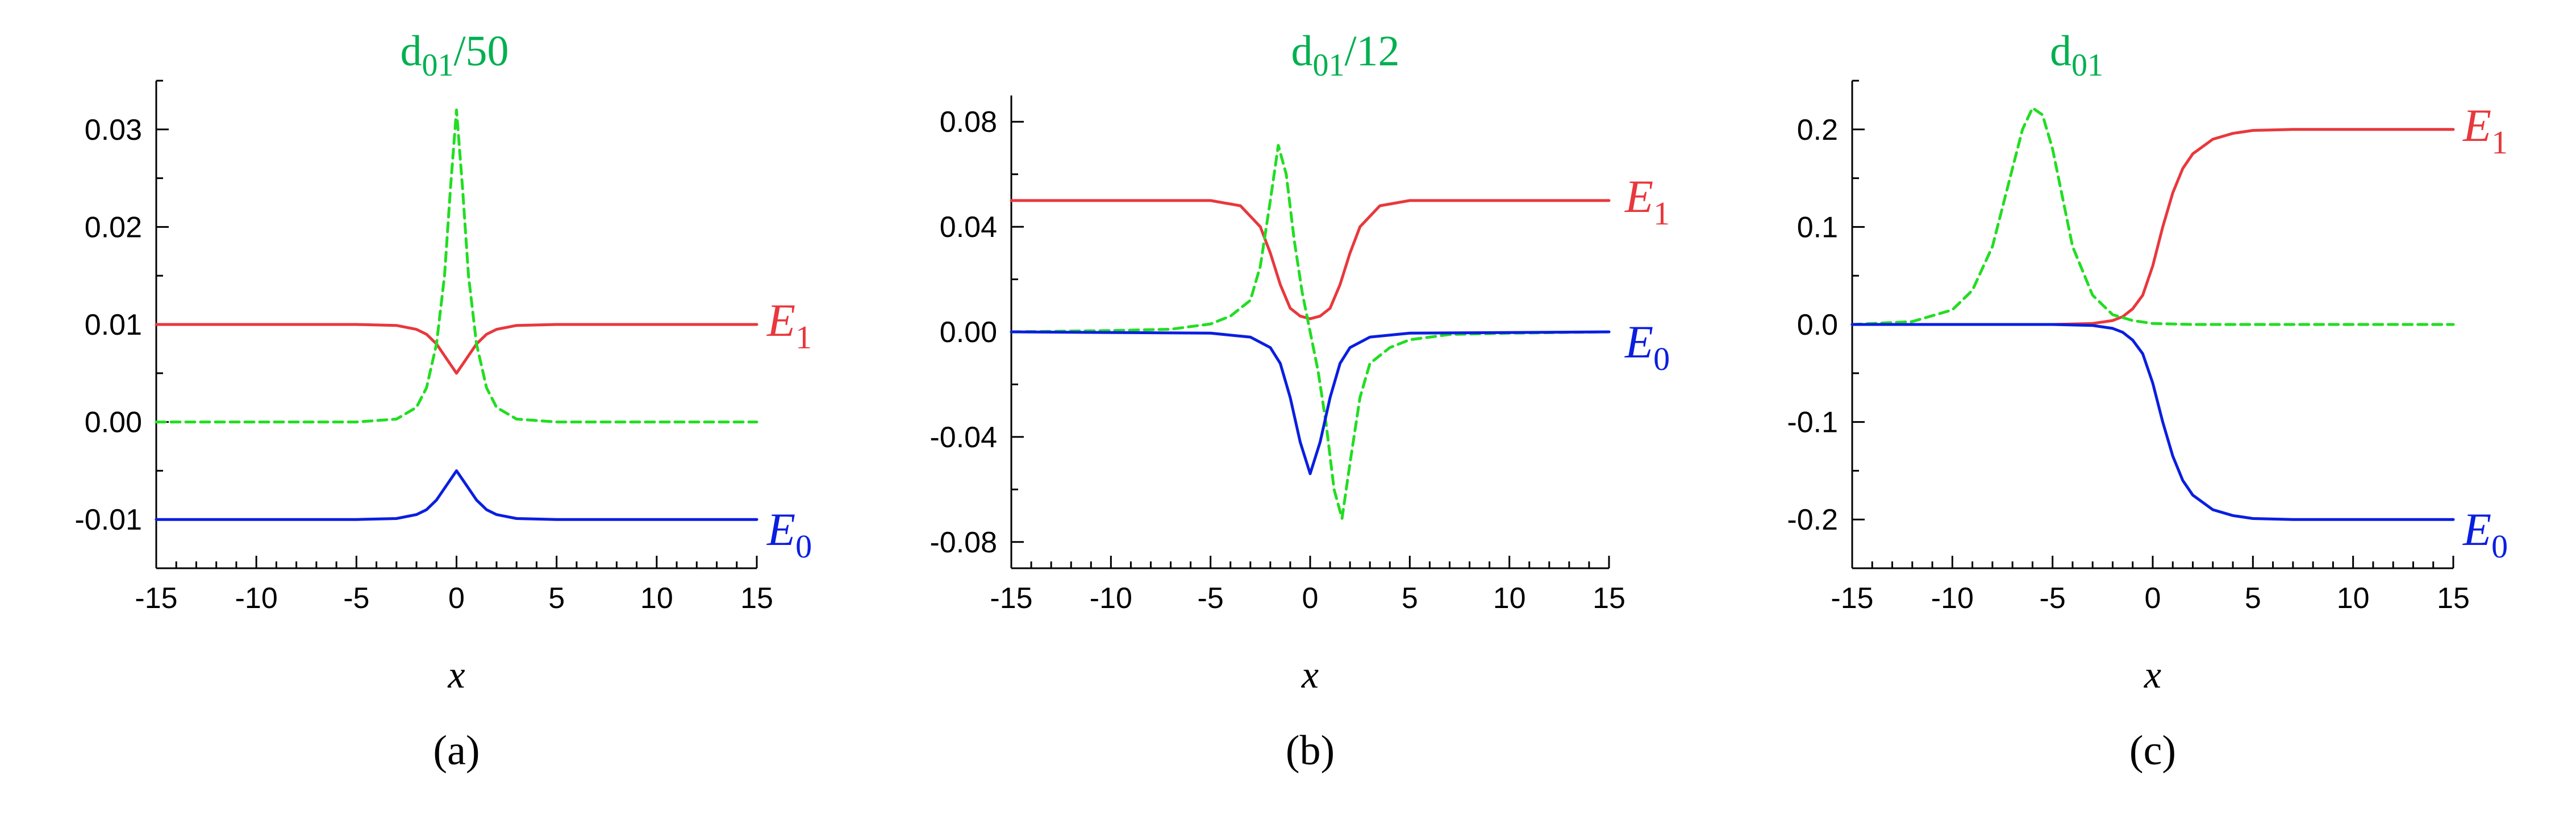 This screenshot has width=2576, height=816. What do you see at coordinates (1812, 519) in the screenshot?
I see `y-tick-label: -0.2` at bounding box center [1812, 519].